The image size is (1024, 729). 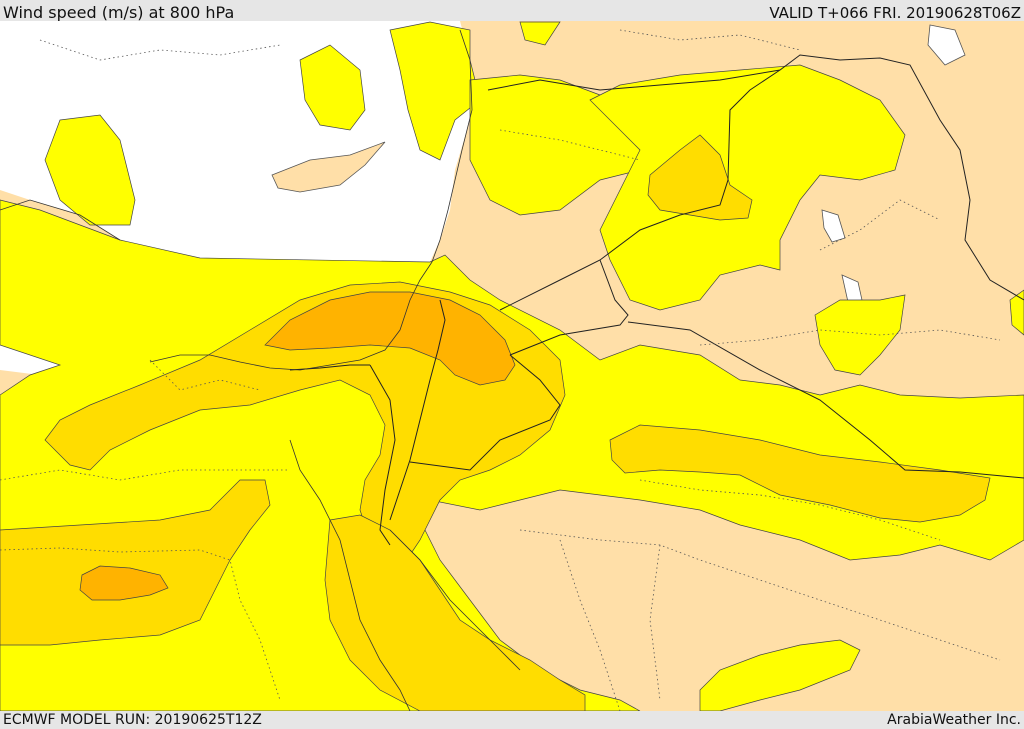 I want to click on credit-label: ArabiaWeather Inc., so click(x=954, y=720).